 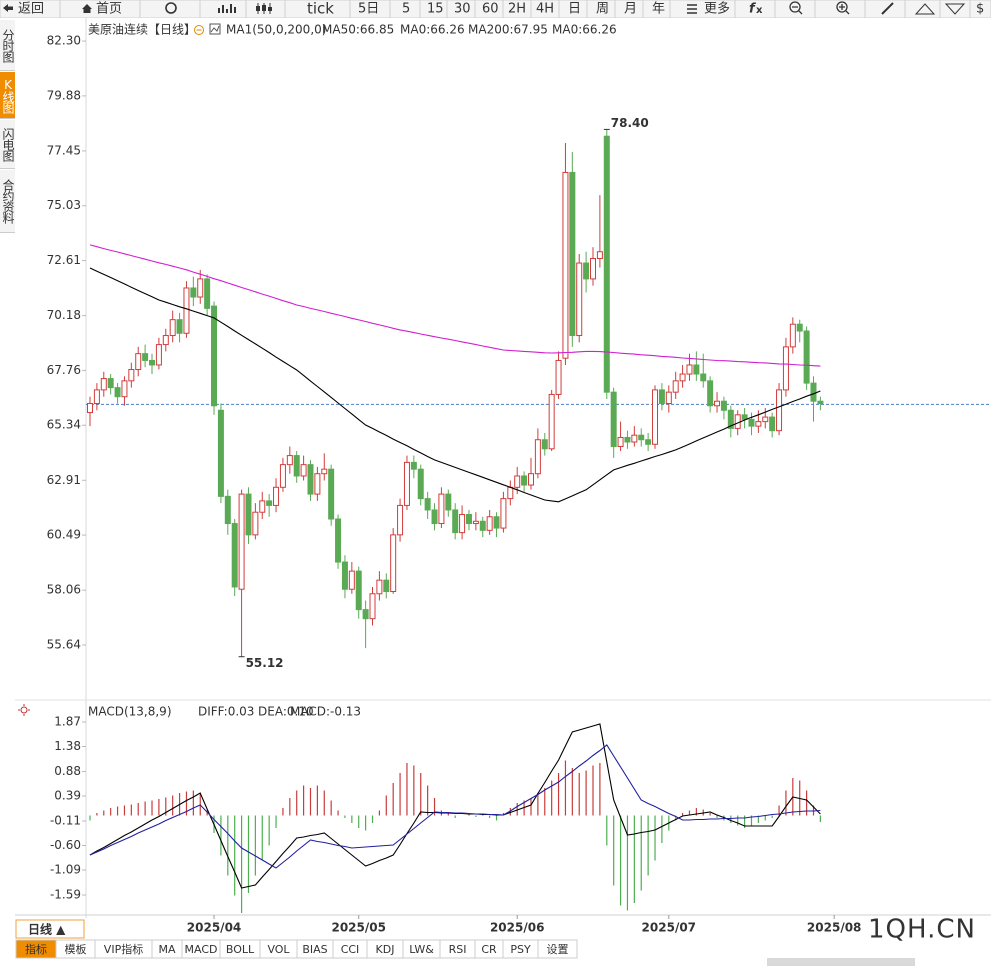 I want to click on indicator-tab: 设置, so click(x=558, y=949).